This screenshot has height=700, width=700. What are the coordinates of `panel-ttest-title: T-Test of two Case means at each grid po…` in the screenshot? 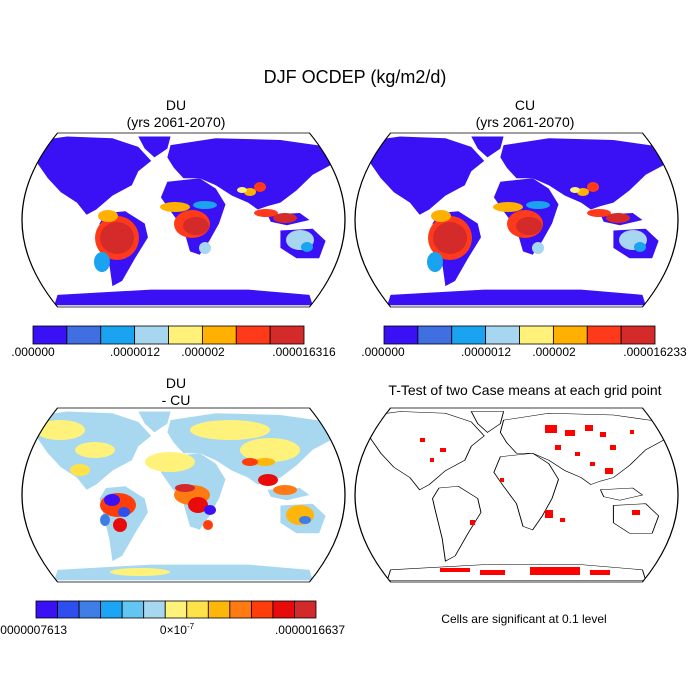 It's located at (524, 390).